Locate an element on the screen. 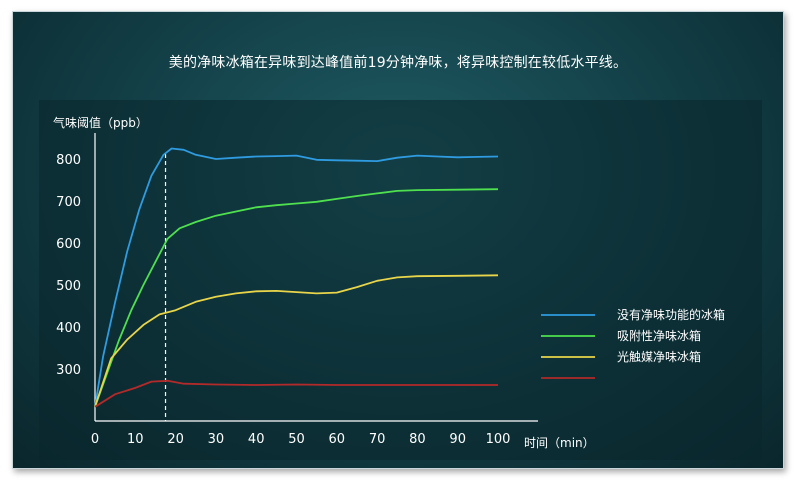  x-tick-label: 60 is located at coordinates (337, 439).